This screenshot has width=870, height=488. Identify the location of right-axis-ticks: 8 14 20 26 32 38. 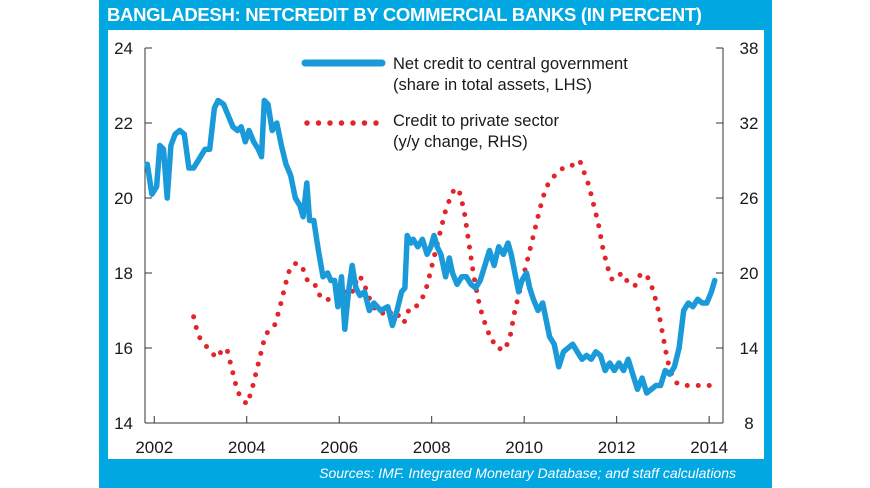
(737, 236).